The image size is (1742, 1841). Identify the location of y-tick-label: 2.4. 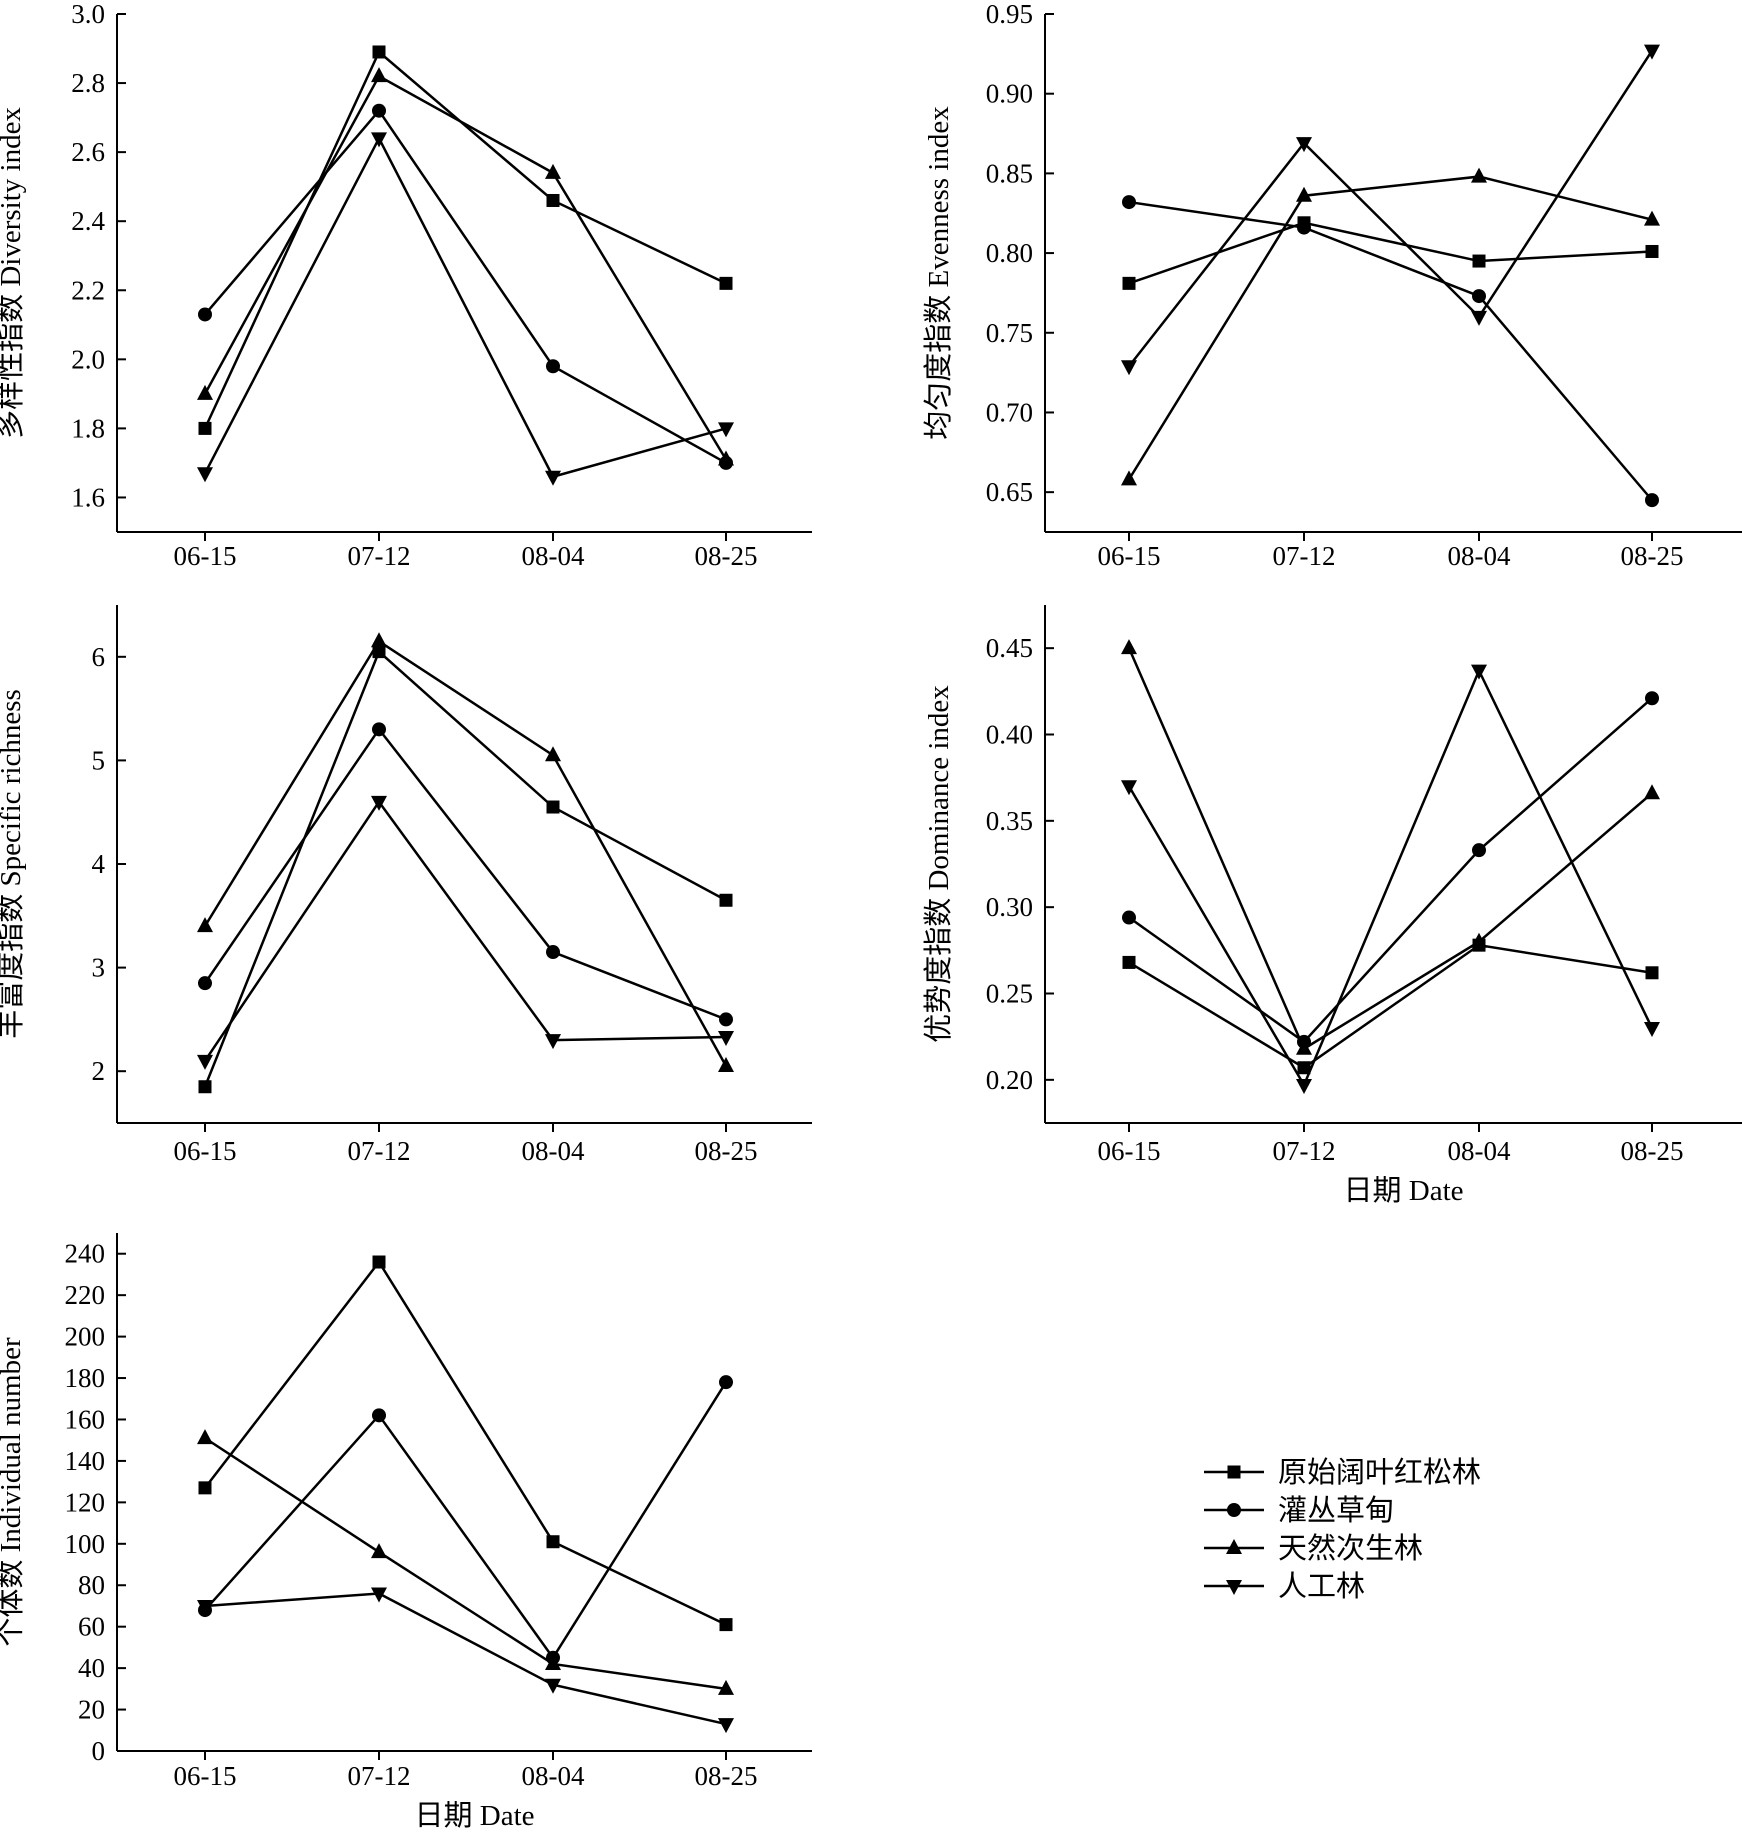
(88, 221).